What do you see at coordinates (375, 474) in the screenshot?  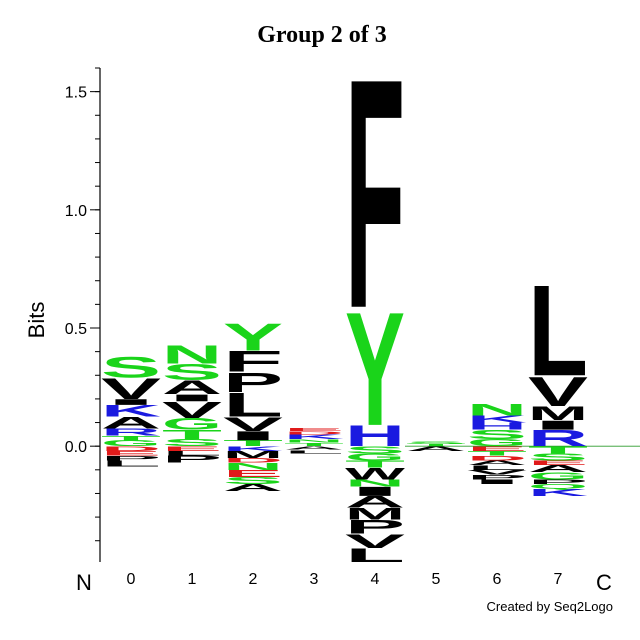 I see `logo-letter: W` at bounding box center [375, 474].